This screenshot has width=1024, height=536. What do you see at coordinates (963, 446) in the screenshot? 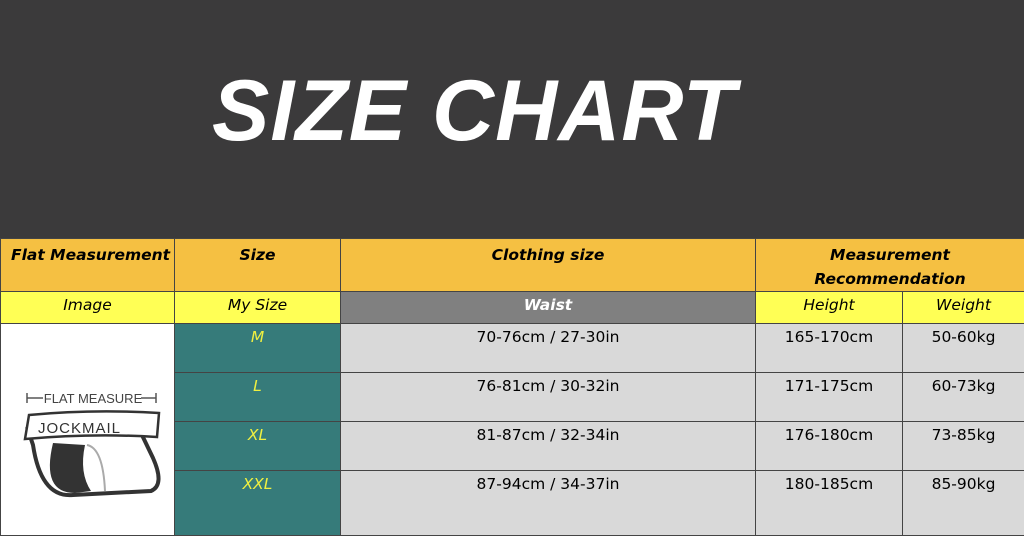
I see `weight-cell: 73-85kg` at bounding box center [963, 446].